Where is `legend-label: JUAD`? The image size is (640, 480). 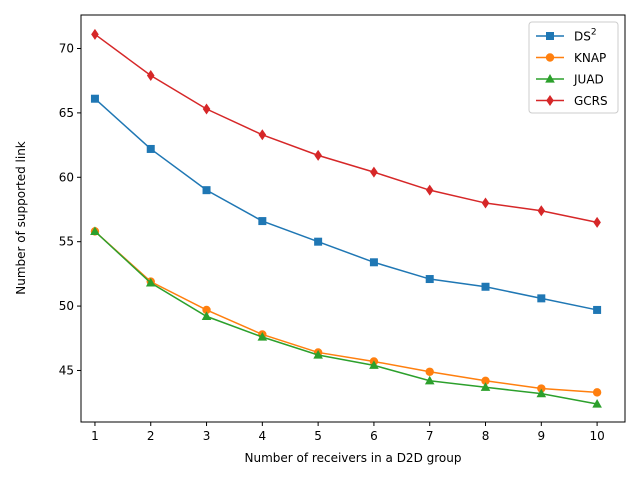
legend-label: JUAD is located at coordinates (588, 80).